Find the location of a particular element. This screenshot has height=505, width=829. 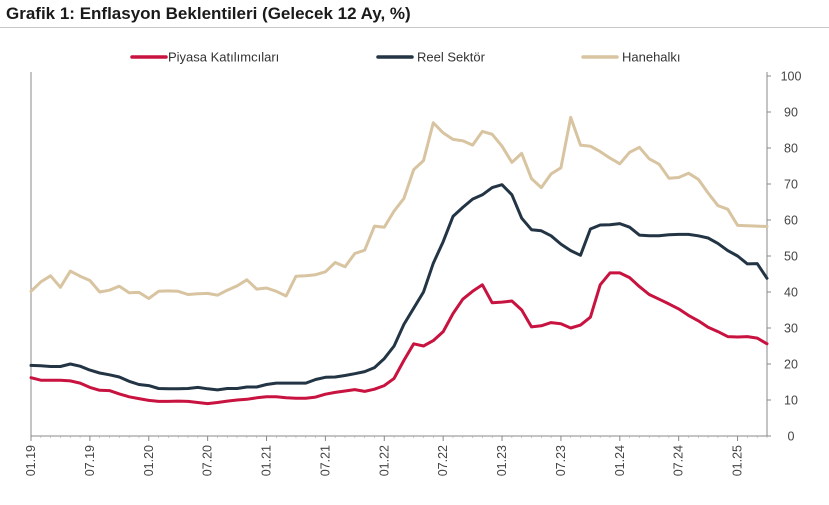

y-tick-label: 0 is located at coordinates (791, 437).